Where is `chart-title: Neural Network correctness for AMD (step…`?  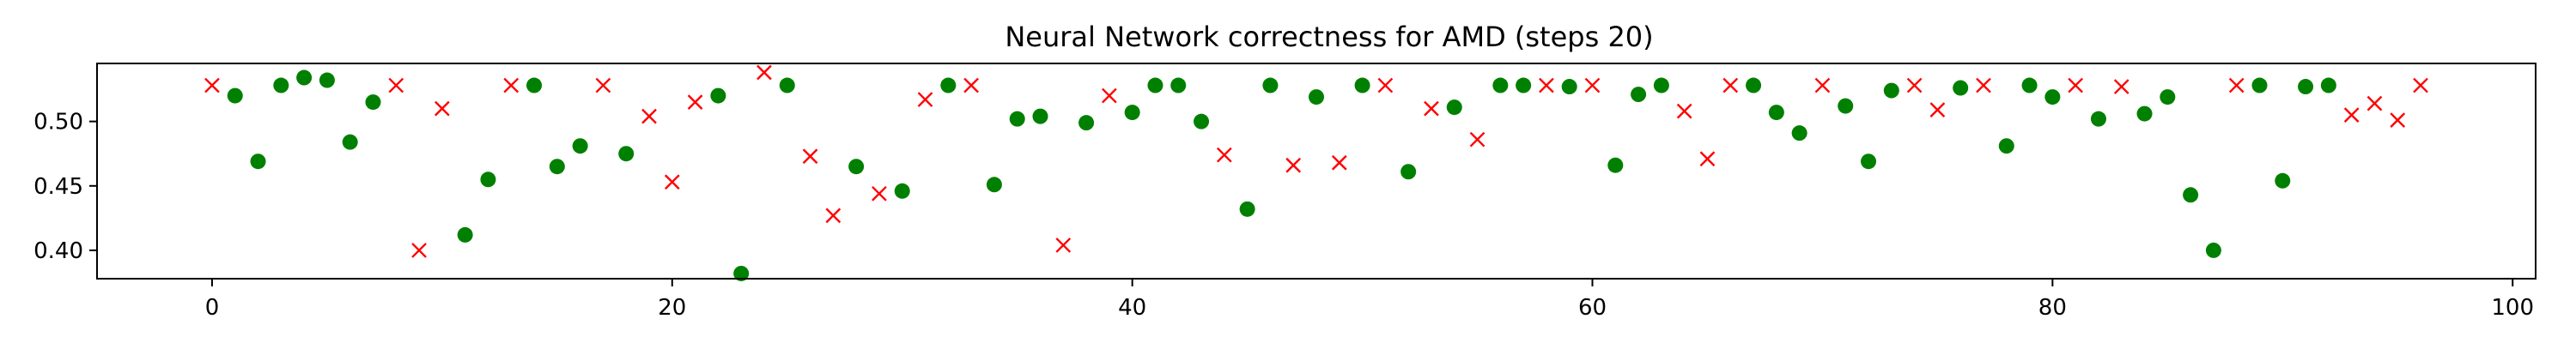
chart-title: Neural Network correctness for AMD (step… is located at coordinates (1329, 37).